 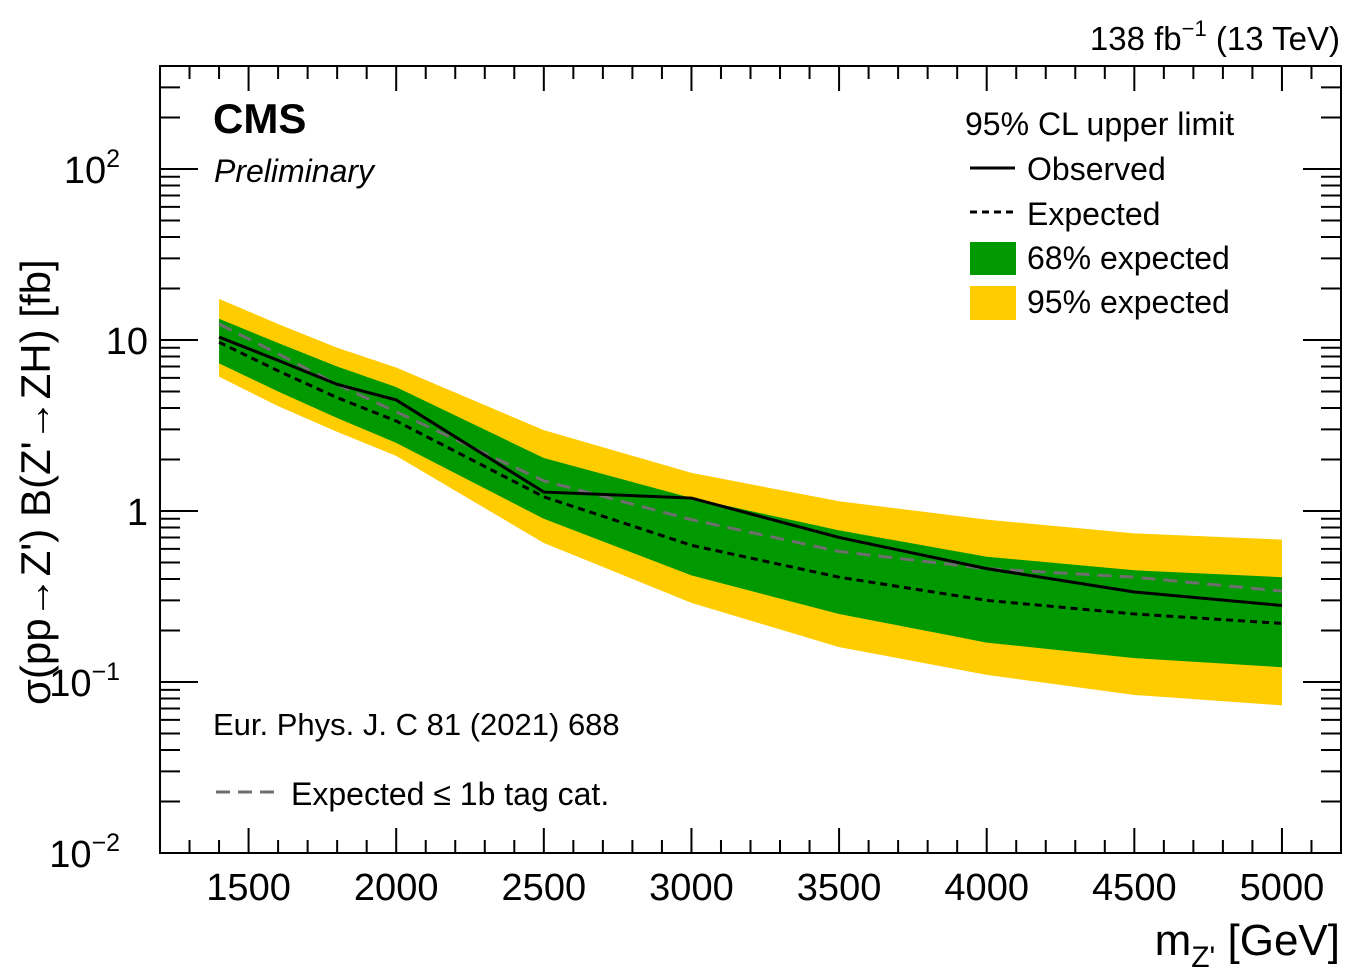 What do you see at coordinates (544, 888) in the screenshot?
I see `x-tick-label: 2500` at bounding box center [544, 888].